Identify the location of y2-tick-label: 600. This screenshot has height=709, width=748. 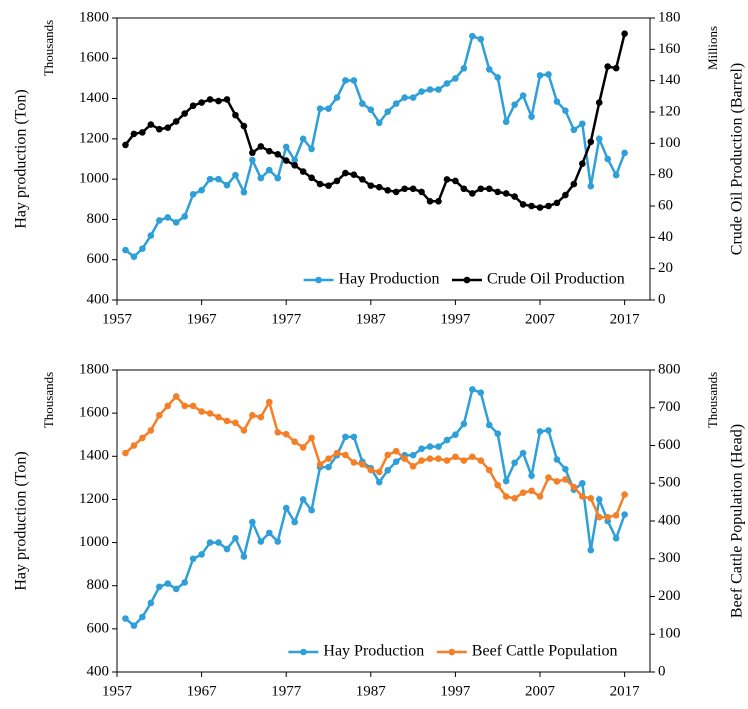
(669, 445).